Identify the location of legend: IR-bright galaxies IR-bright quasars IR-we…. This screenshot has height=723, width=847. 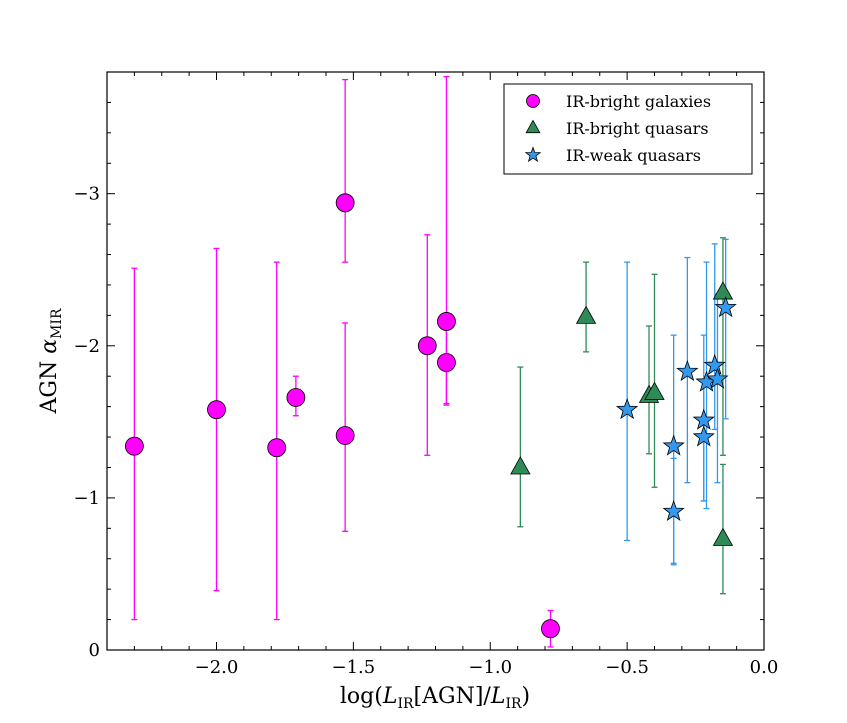
(628, 129).